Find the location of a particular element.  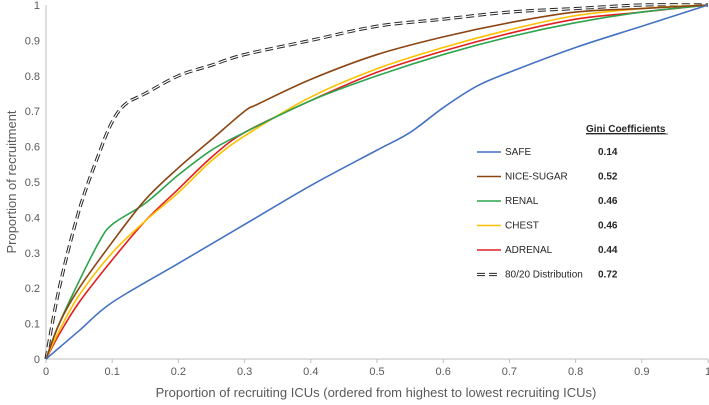

legend-label-safe: SAFE is located at coordinates (518, 152).